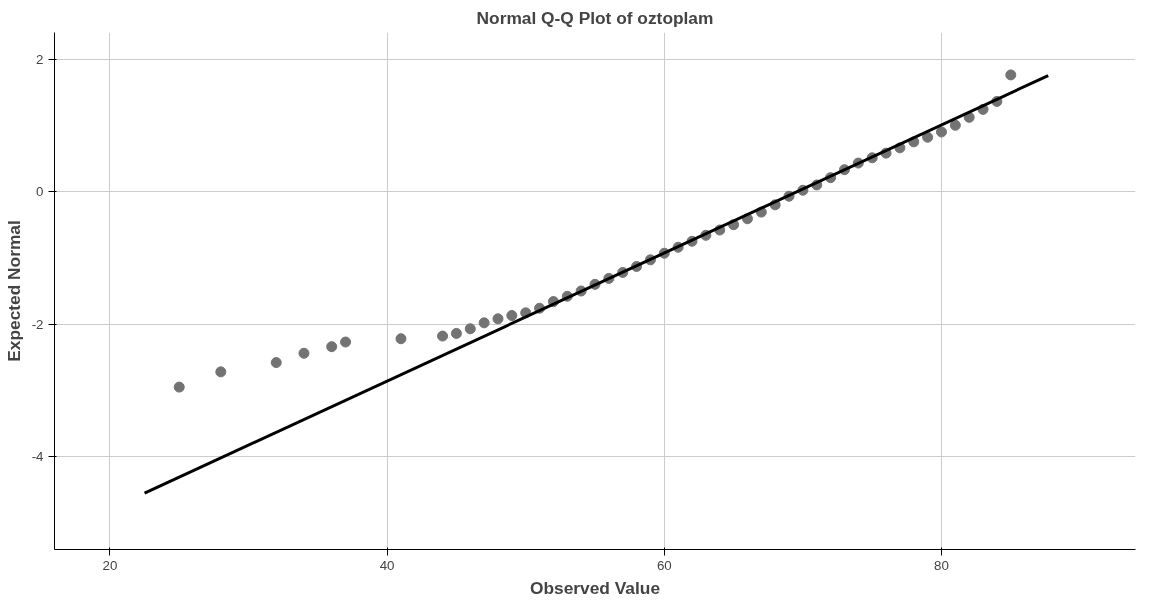 Image resolution: width=1151 pixels, height=605 pixels. I want to click on chart-title: Normal Q-Q Plot of oztoplam, so click(595, 17).